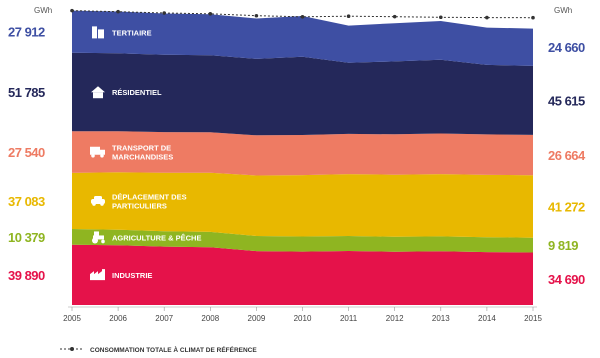  I want to click on office-icon, so click(98, 32).